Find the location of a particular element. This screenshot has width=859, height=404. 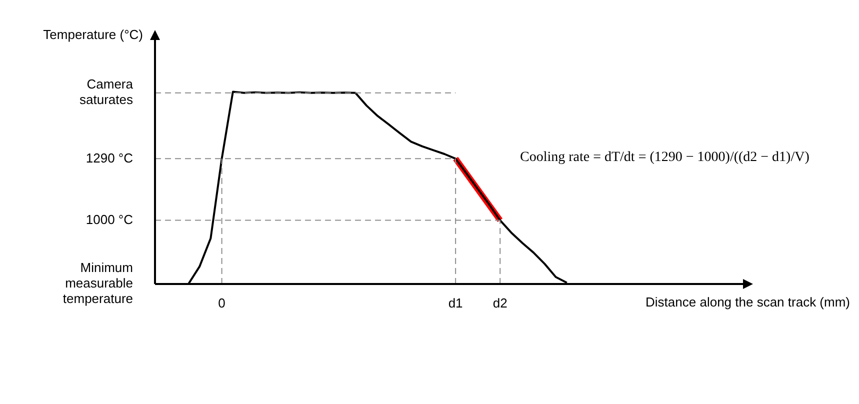

y-axis-title: Temperature (°C) is located at coordinates (93, 34).